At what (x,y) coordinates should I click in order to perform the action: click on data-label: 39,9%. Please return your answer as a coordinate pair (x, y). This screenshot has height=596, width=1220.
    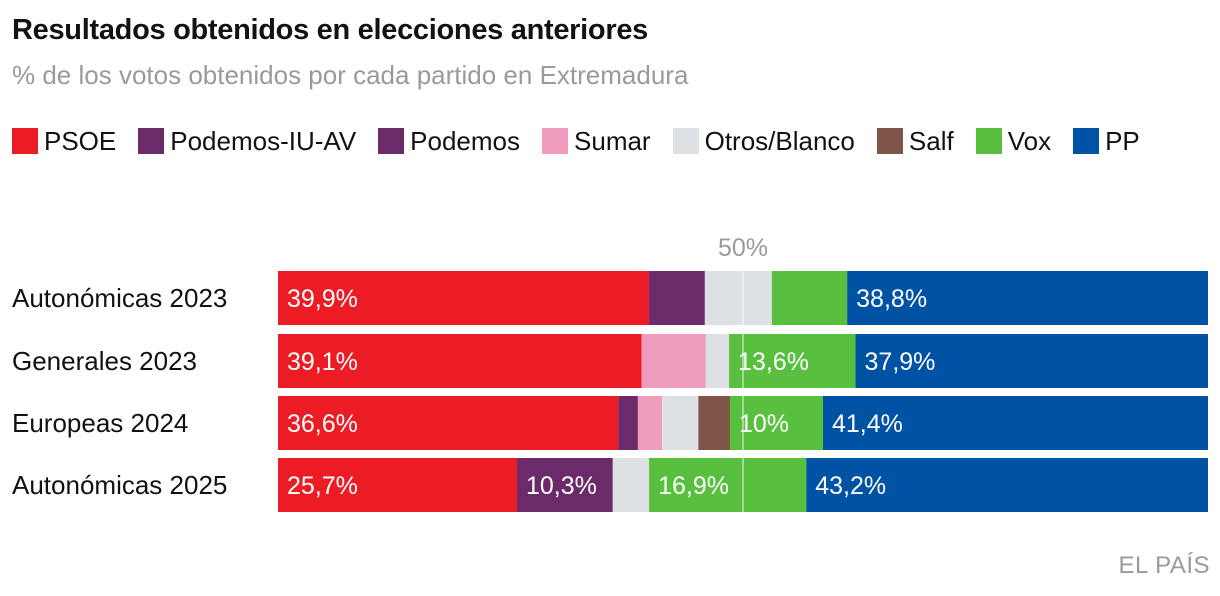
    Looking at the image, I should click on (322, 299).